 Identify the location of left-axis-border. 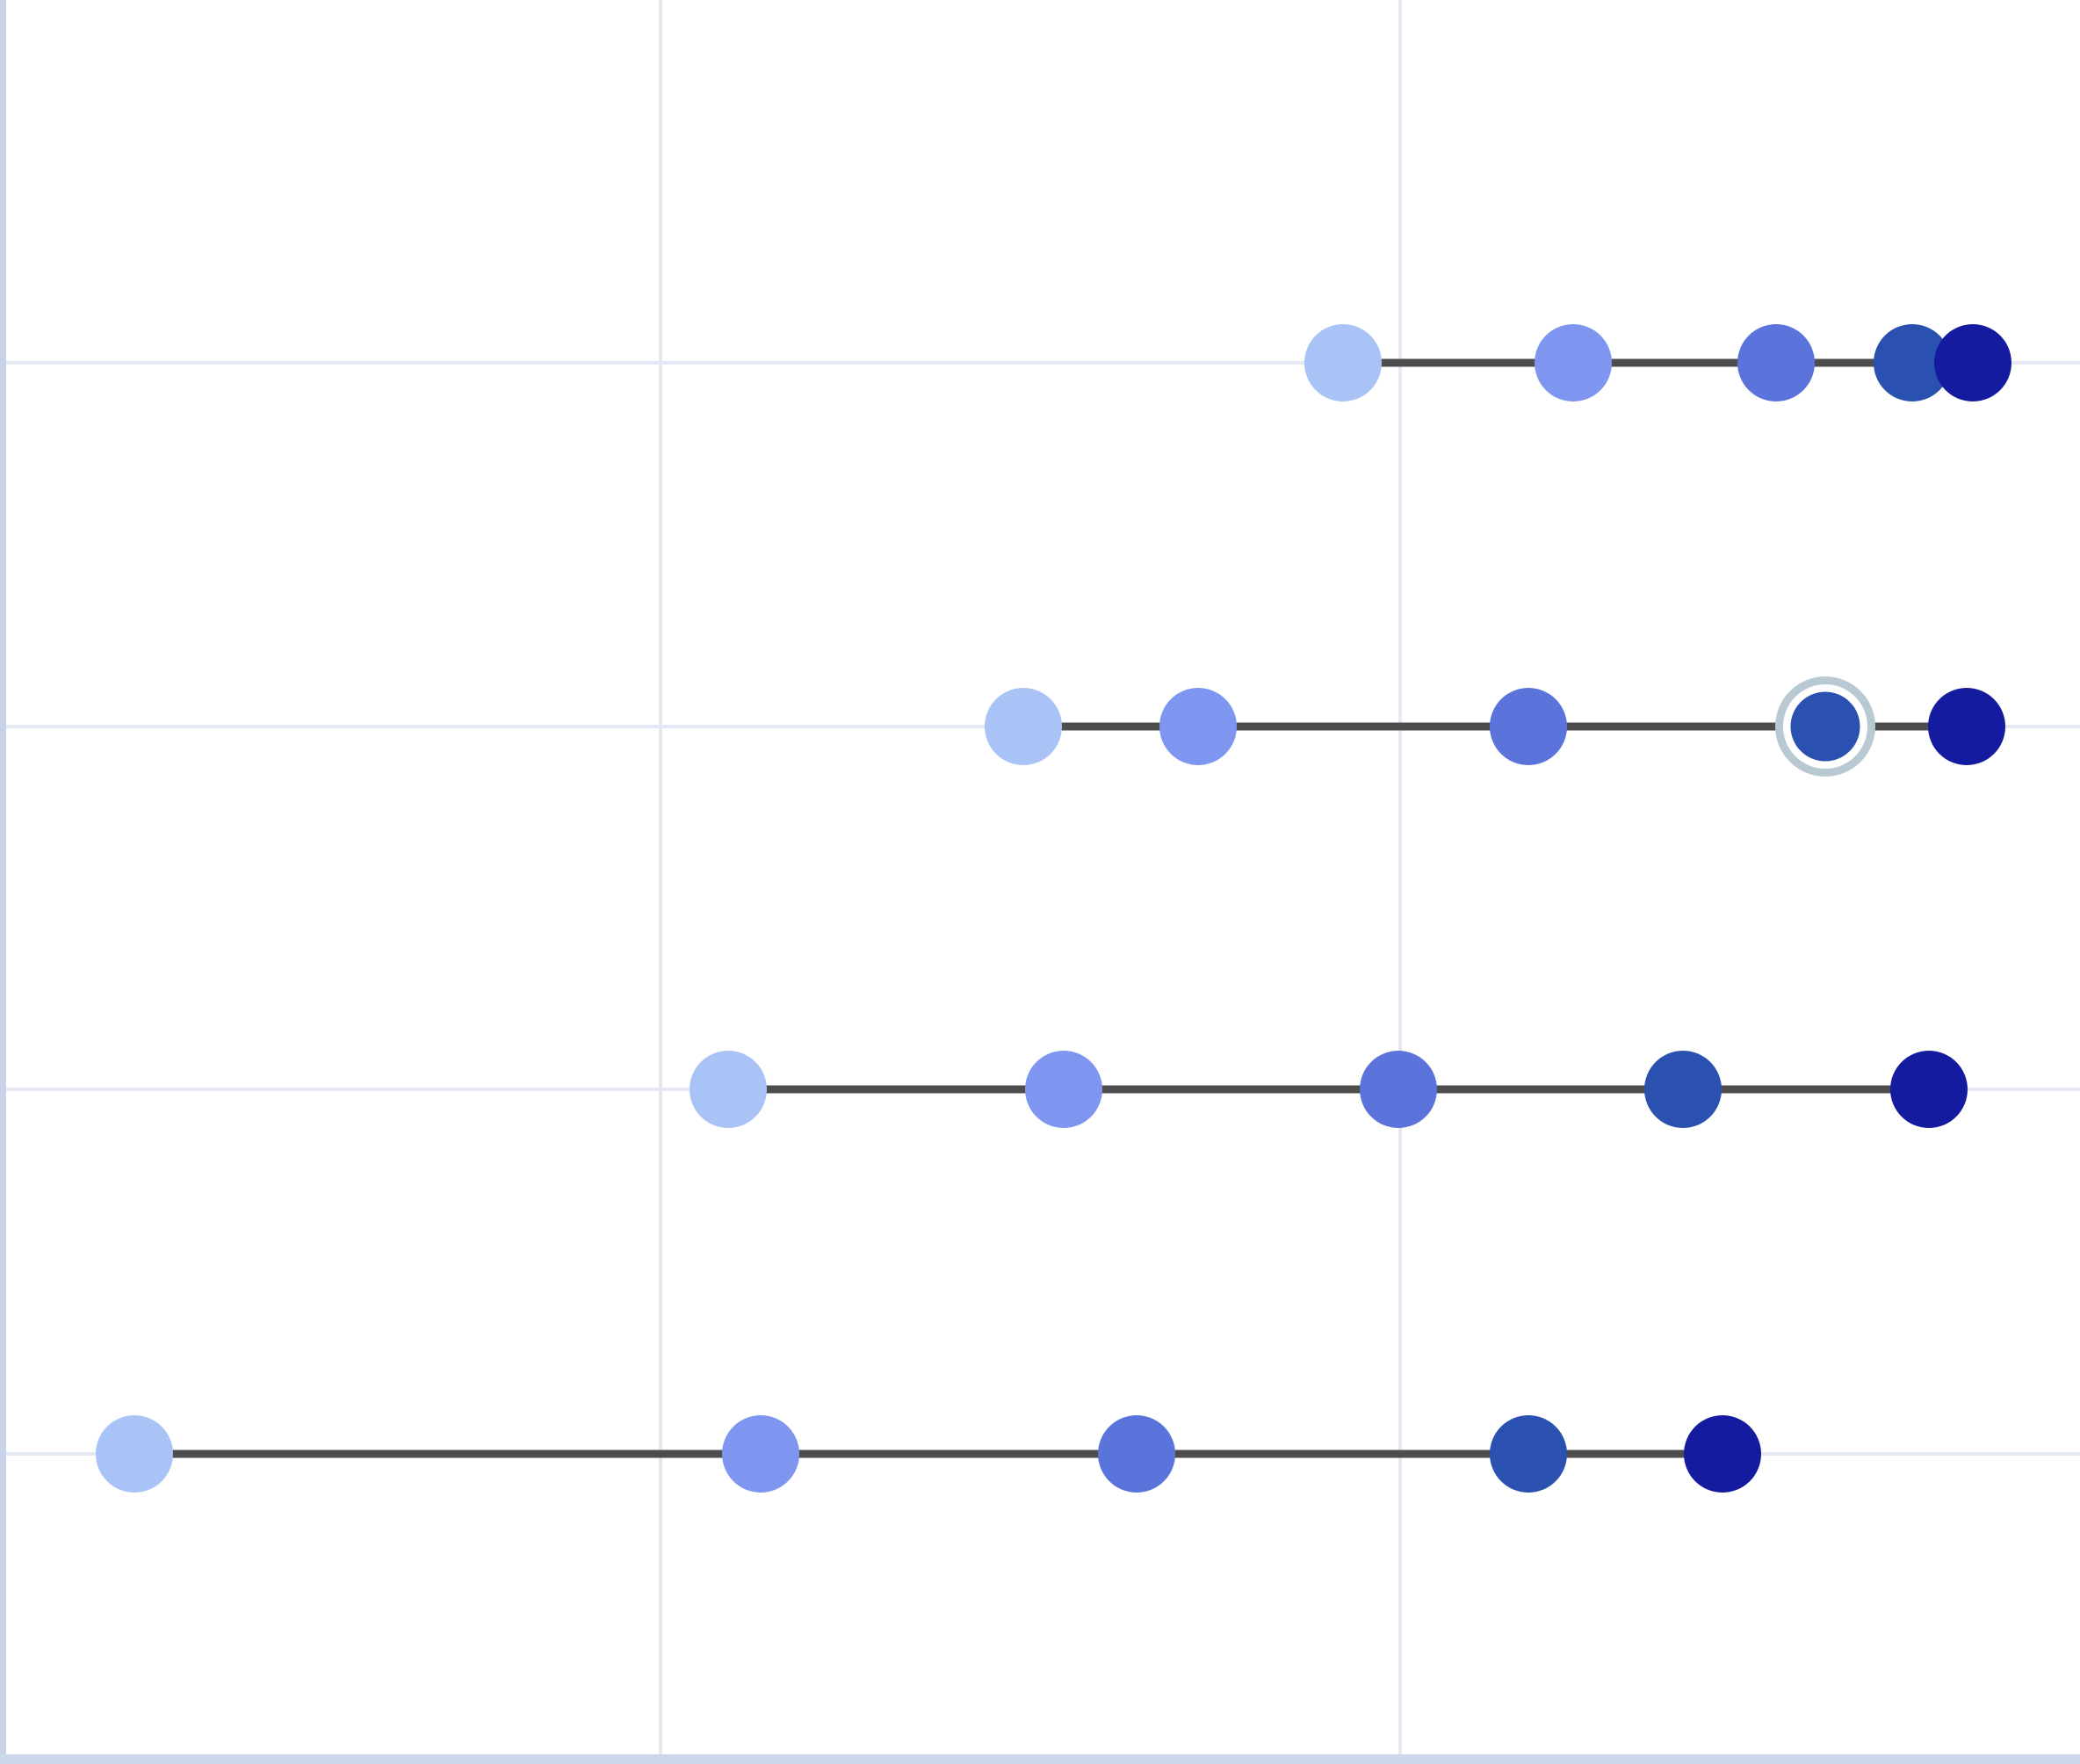
(3, 882).